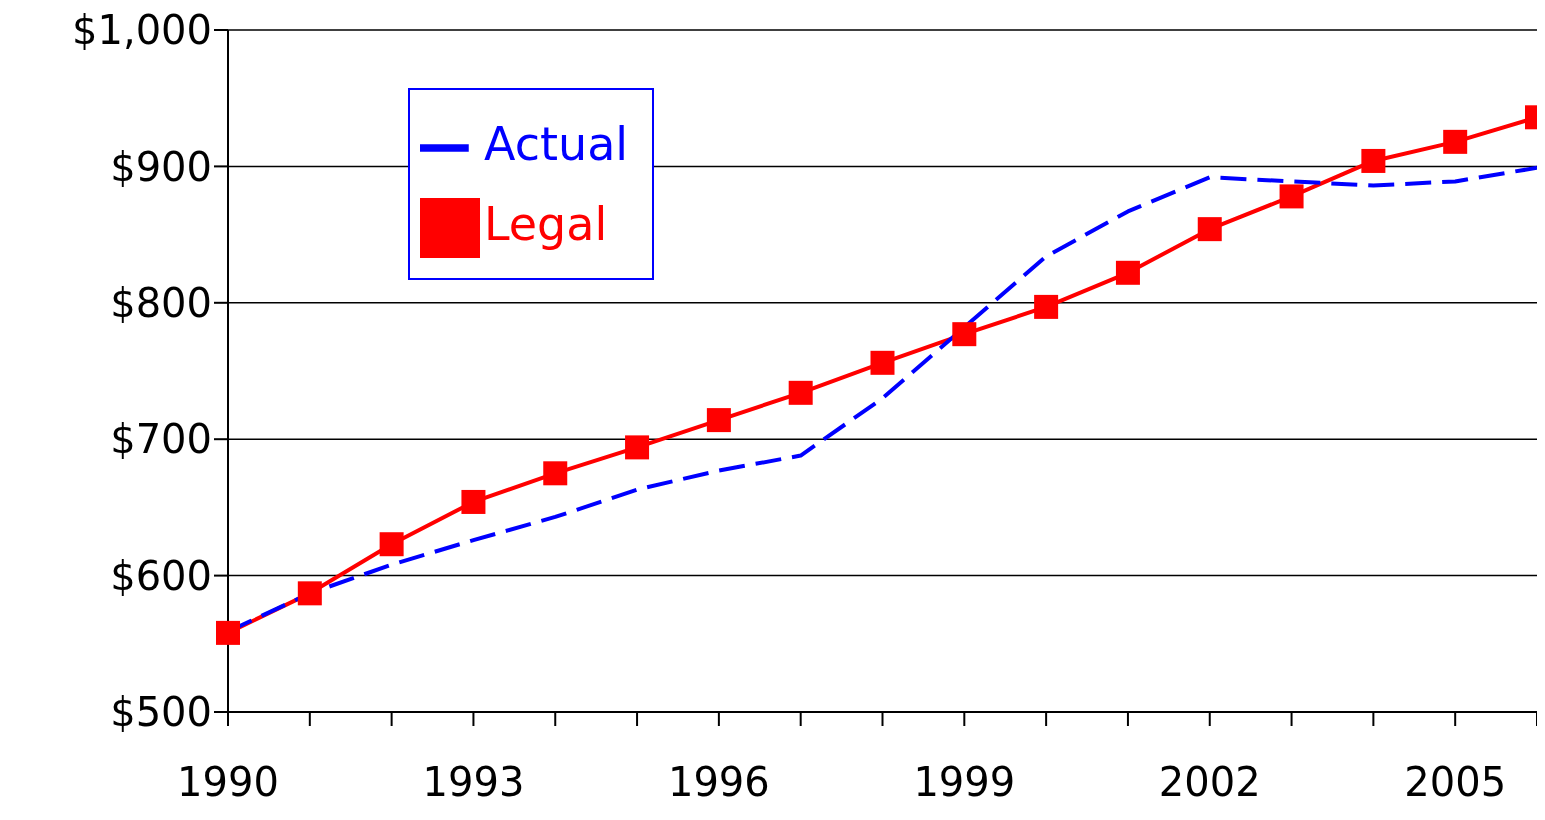 The image size is (1545, 820). Describe the element at coordinates (1209, 782) in the screenshot. I see `x-tick-label: 2002` at that location.